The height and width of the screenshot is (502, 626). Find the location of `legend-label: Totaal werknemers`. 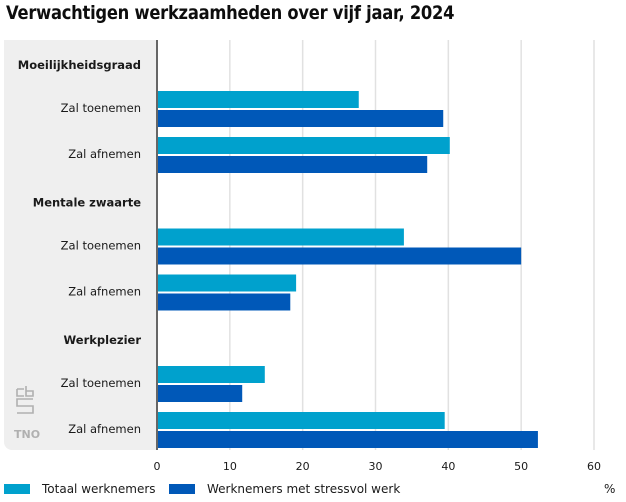

legend-label: Totaal werknemers is located at coordinates (99, 489).